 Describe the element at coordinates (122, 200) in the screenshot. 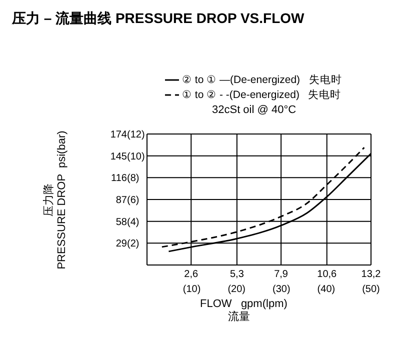

I see `y-tick-label: 87` at that location.